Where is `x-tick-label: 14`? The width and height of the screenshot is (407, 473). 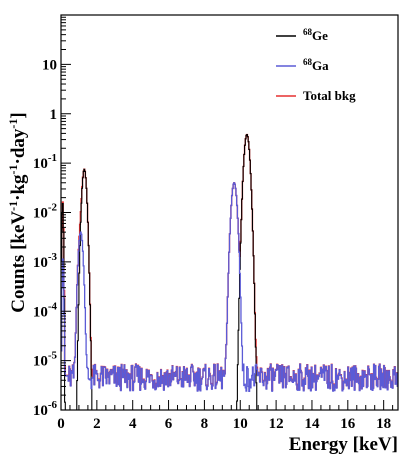
x-tick-label: 14 is located at coordinates (312, 424).